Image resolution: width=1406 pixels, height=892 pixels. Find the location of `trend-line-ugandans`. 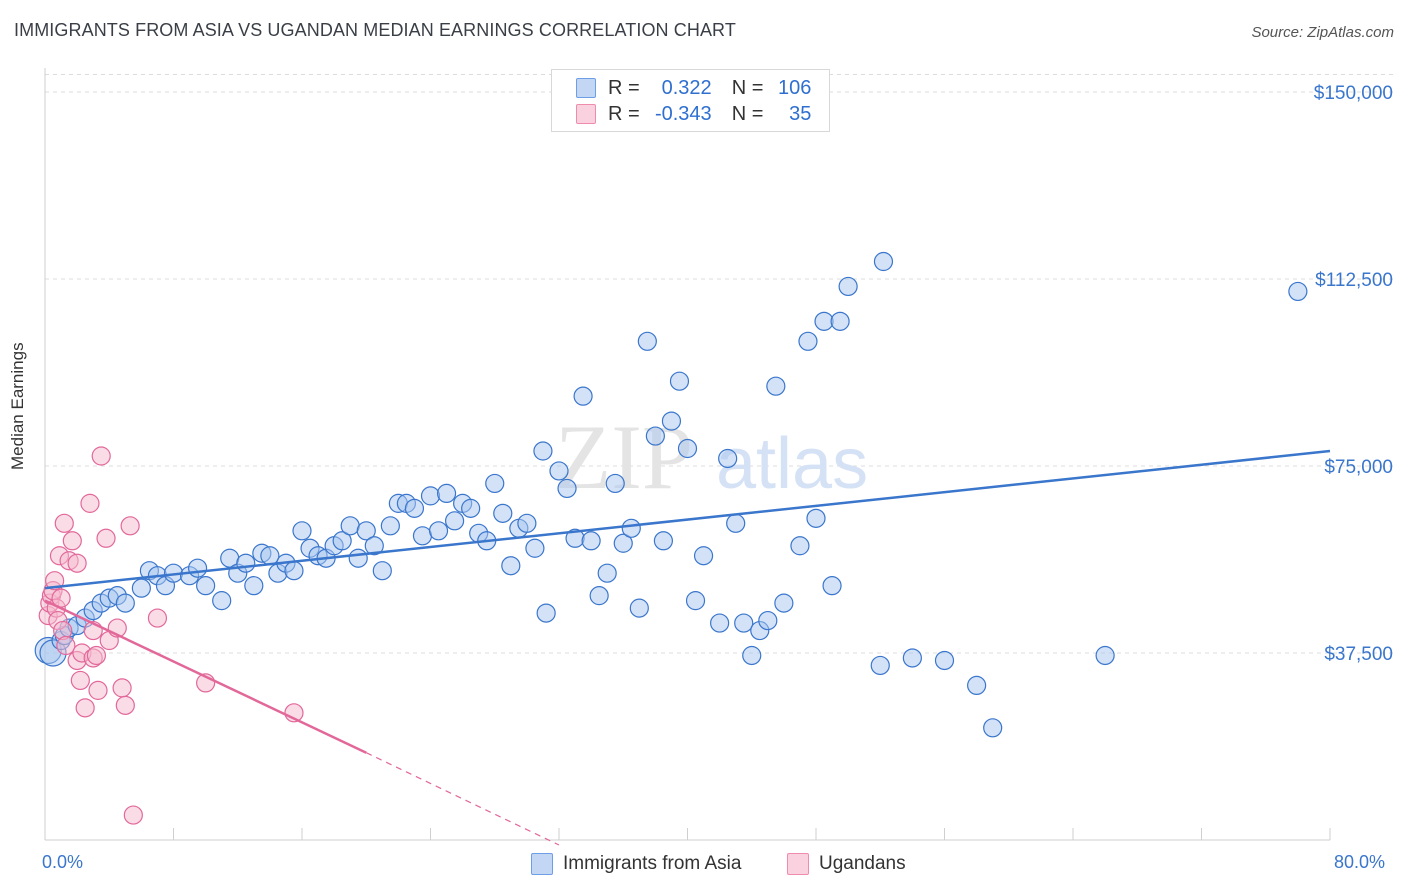

trend-line-ugandans is located at coordinates (205, 676).